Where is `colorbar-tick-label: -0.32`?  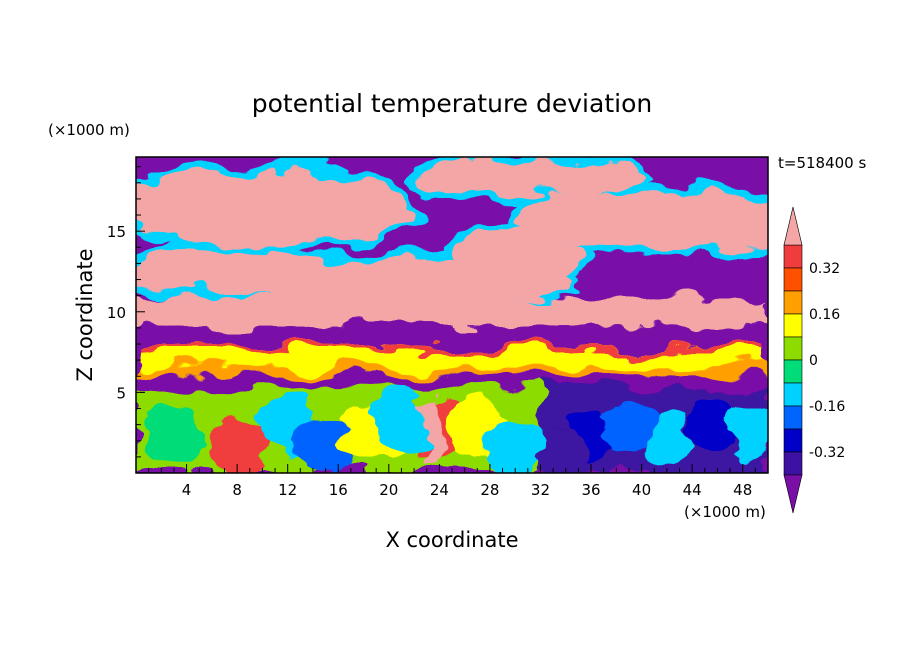 colorbar-tick-label: -0.32 is located at coordinates (827, 453).